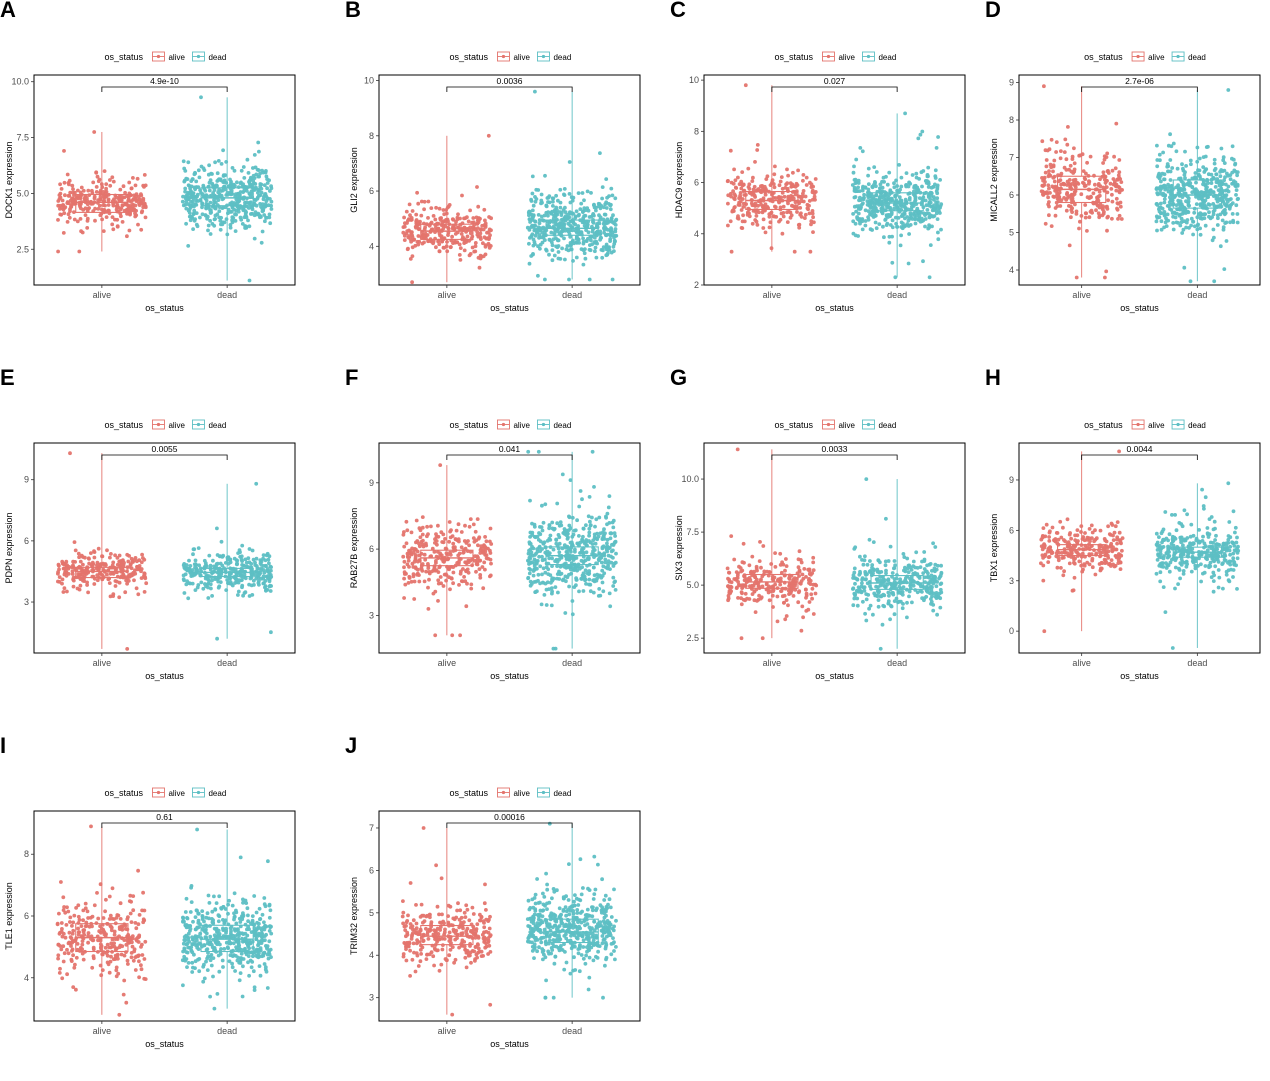 The height and width of the screenshot is (1081, 1270). What do you see at coordinates (692, 532) in the screenshot?
I see `y-tick-label: 7.5` at bounding box center [692, 532].